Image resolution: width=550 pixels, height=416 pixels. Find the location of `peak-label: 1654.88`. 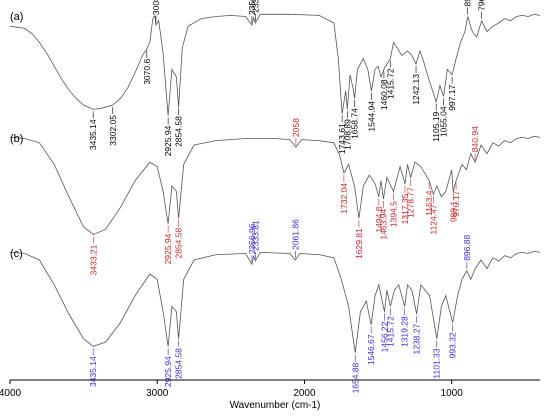

peak-label: 1654.88 is located at coordinates (355, 377).